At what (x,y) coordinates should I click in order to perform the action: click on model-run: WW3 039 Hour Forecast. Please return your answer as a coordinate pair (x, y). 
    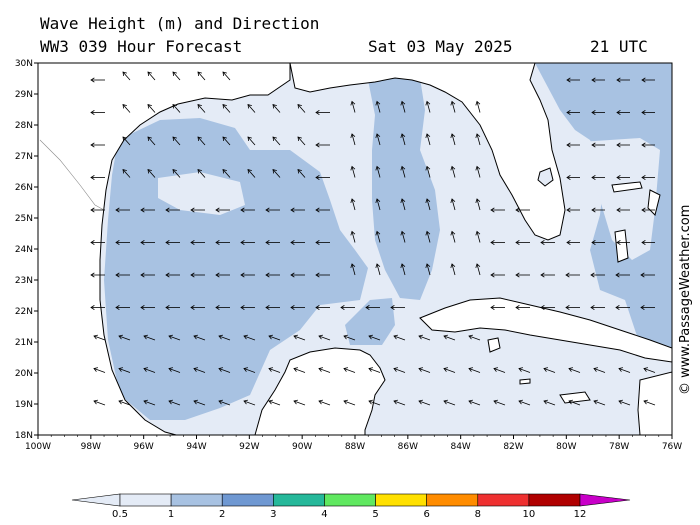
    Looking at the image, I should click on (141, 46).